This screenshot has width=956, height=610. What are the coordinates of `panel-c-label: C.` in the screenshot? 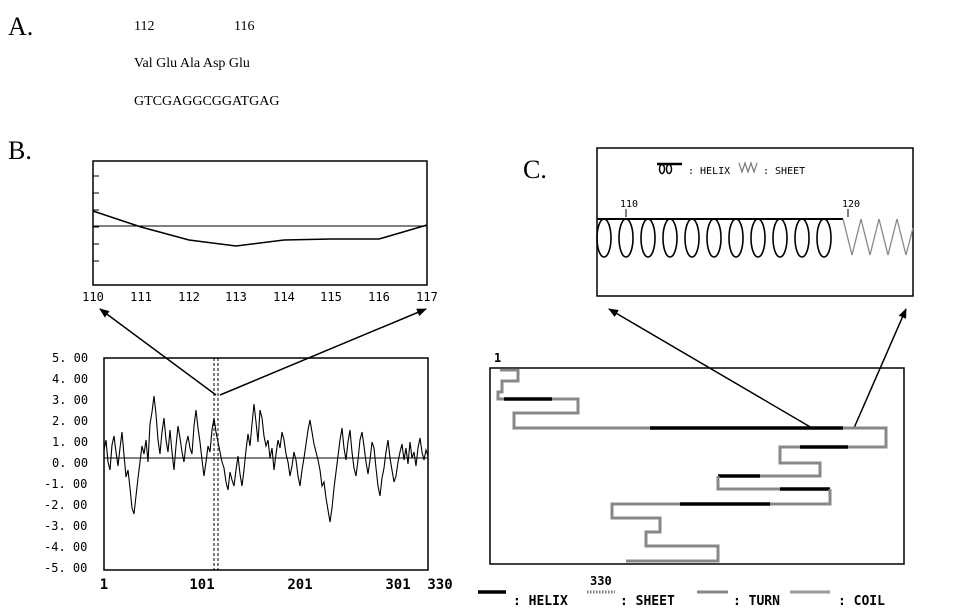 It's located at (535, 169).